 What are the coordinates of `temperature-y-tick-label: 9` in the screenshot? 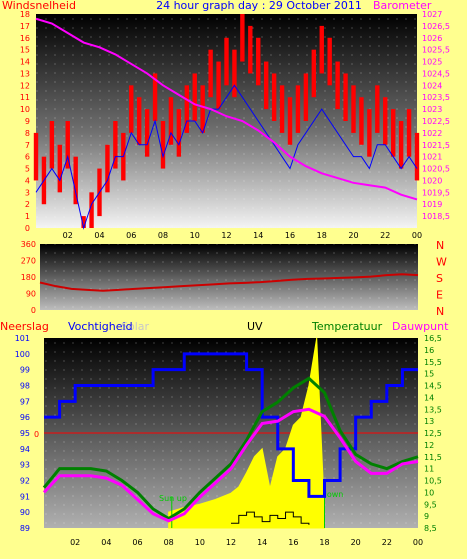 It's located at (426, 516).